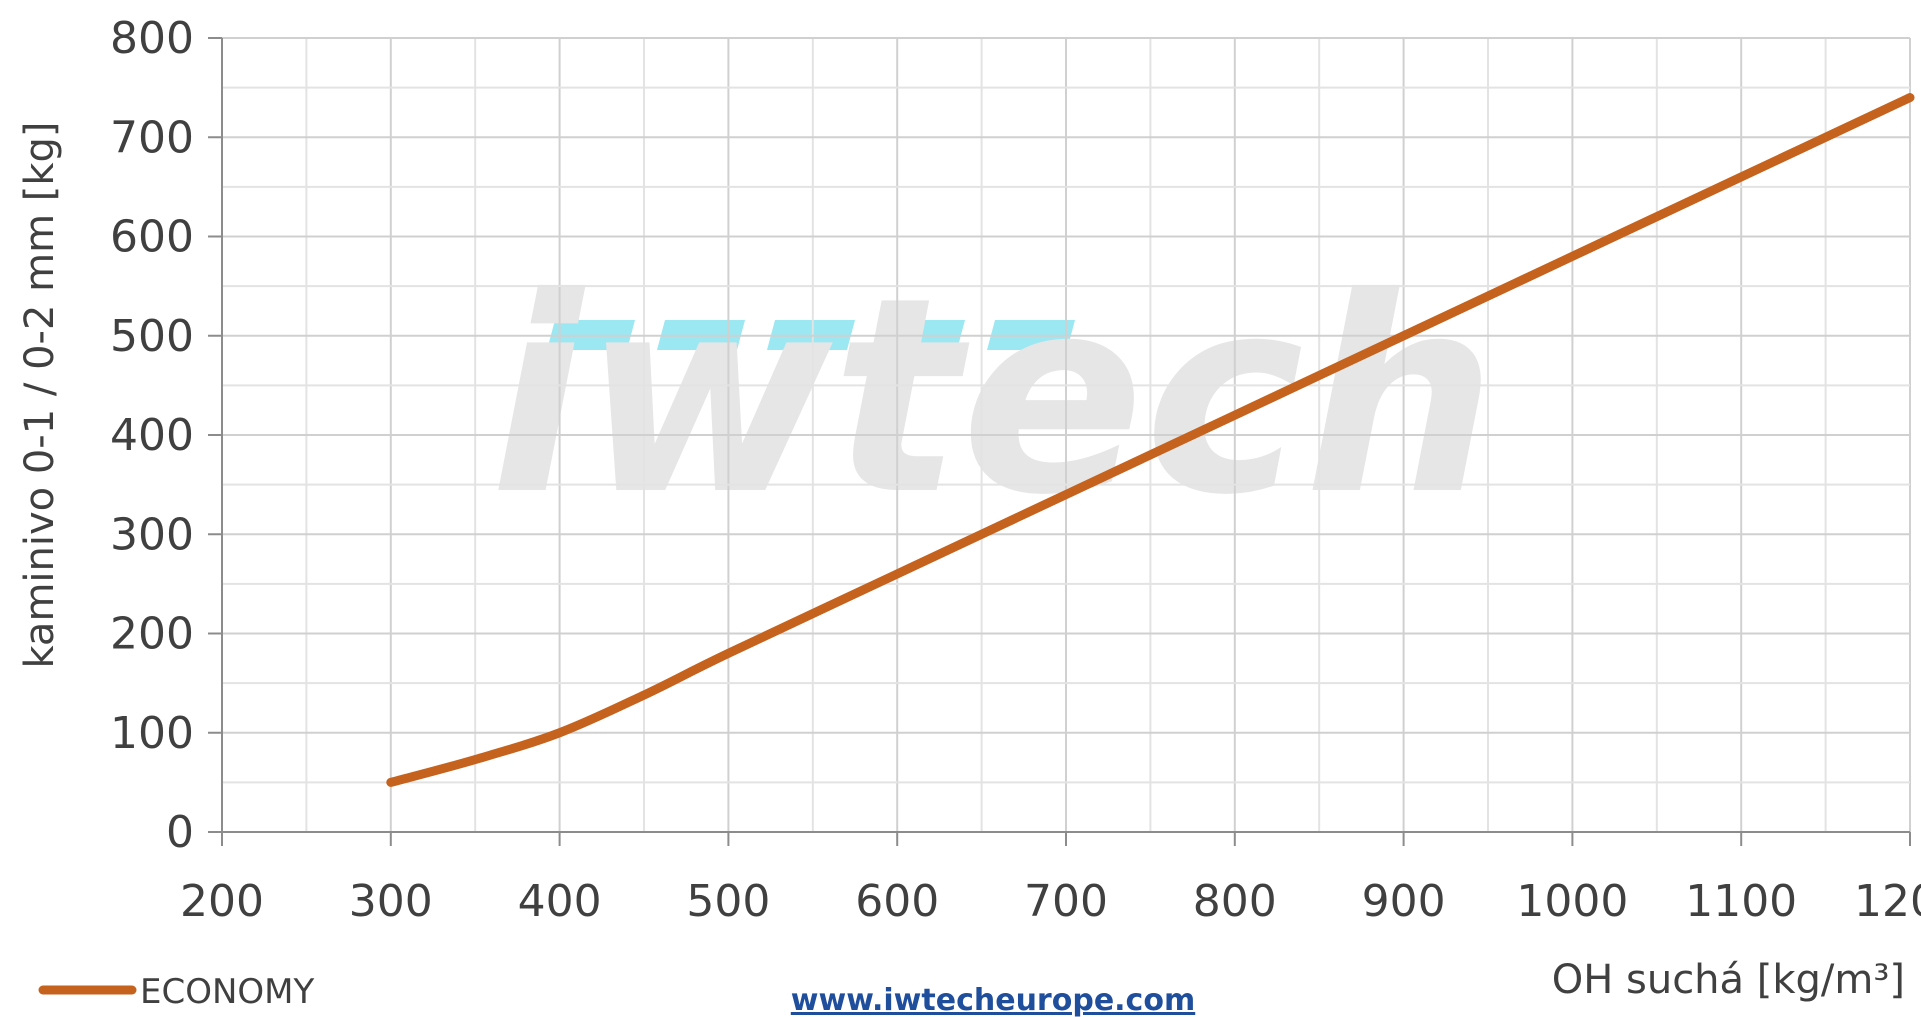 This screenshot has height=1017, width=1921. Describe the element at coordinates (1235, 901) in the screenshot. I see `x-tick-label: 800` at that location.